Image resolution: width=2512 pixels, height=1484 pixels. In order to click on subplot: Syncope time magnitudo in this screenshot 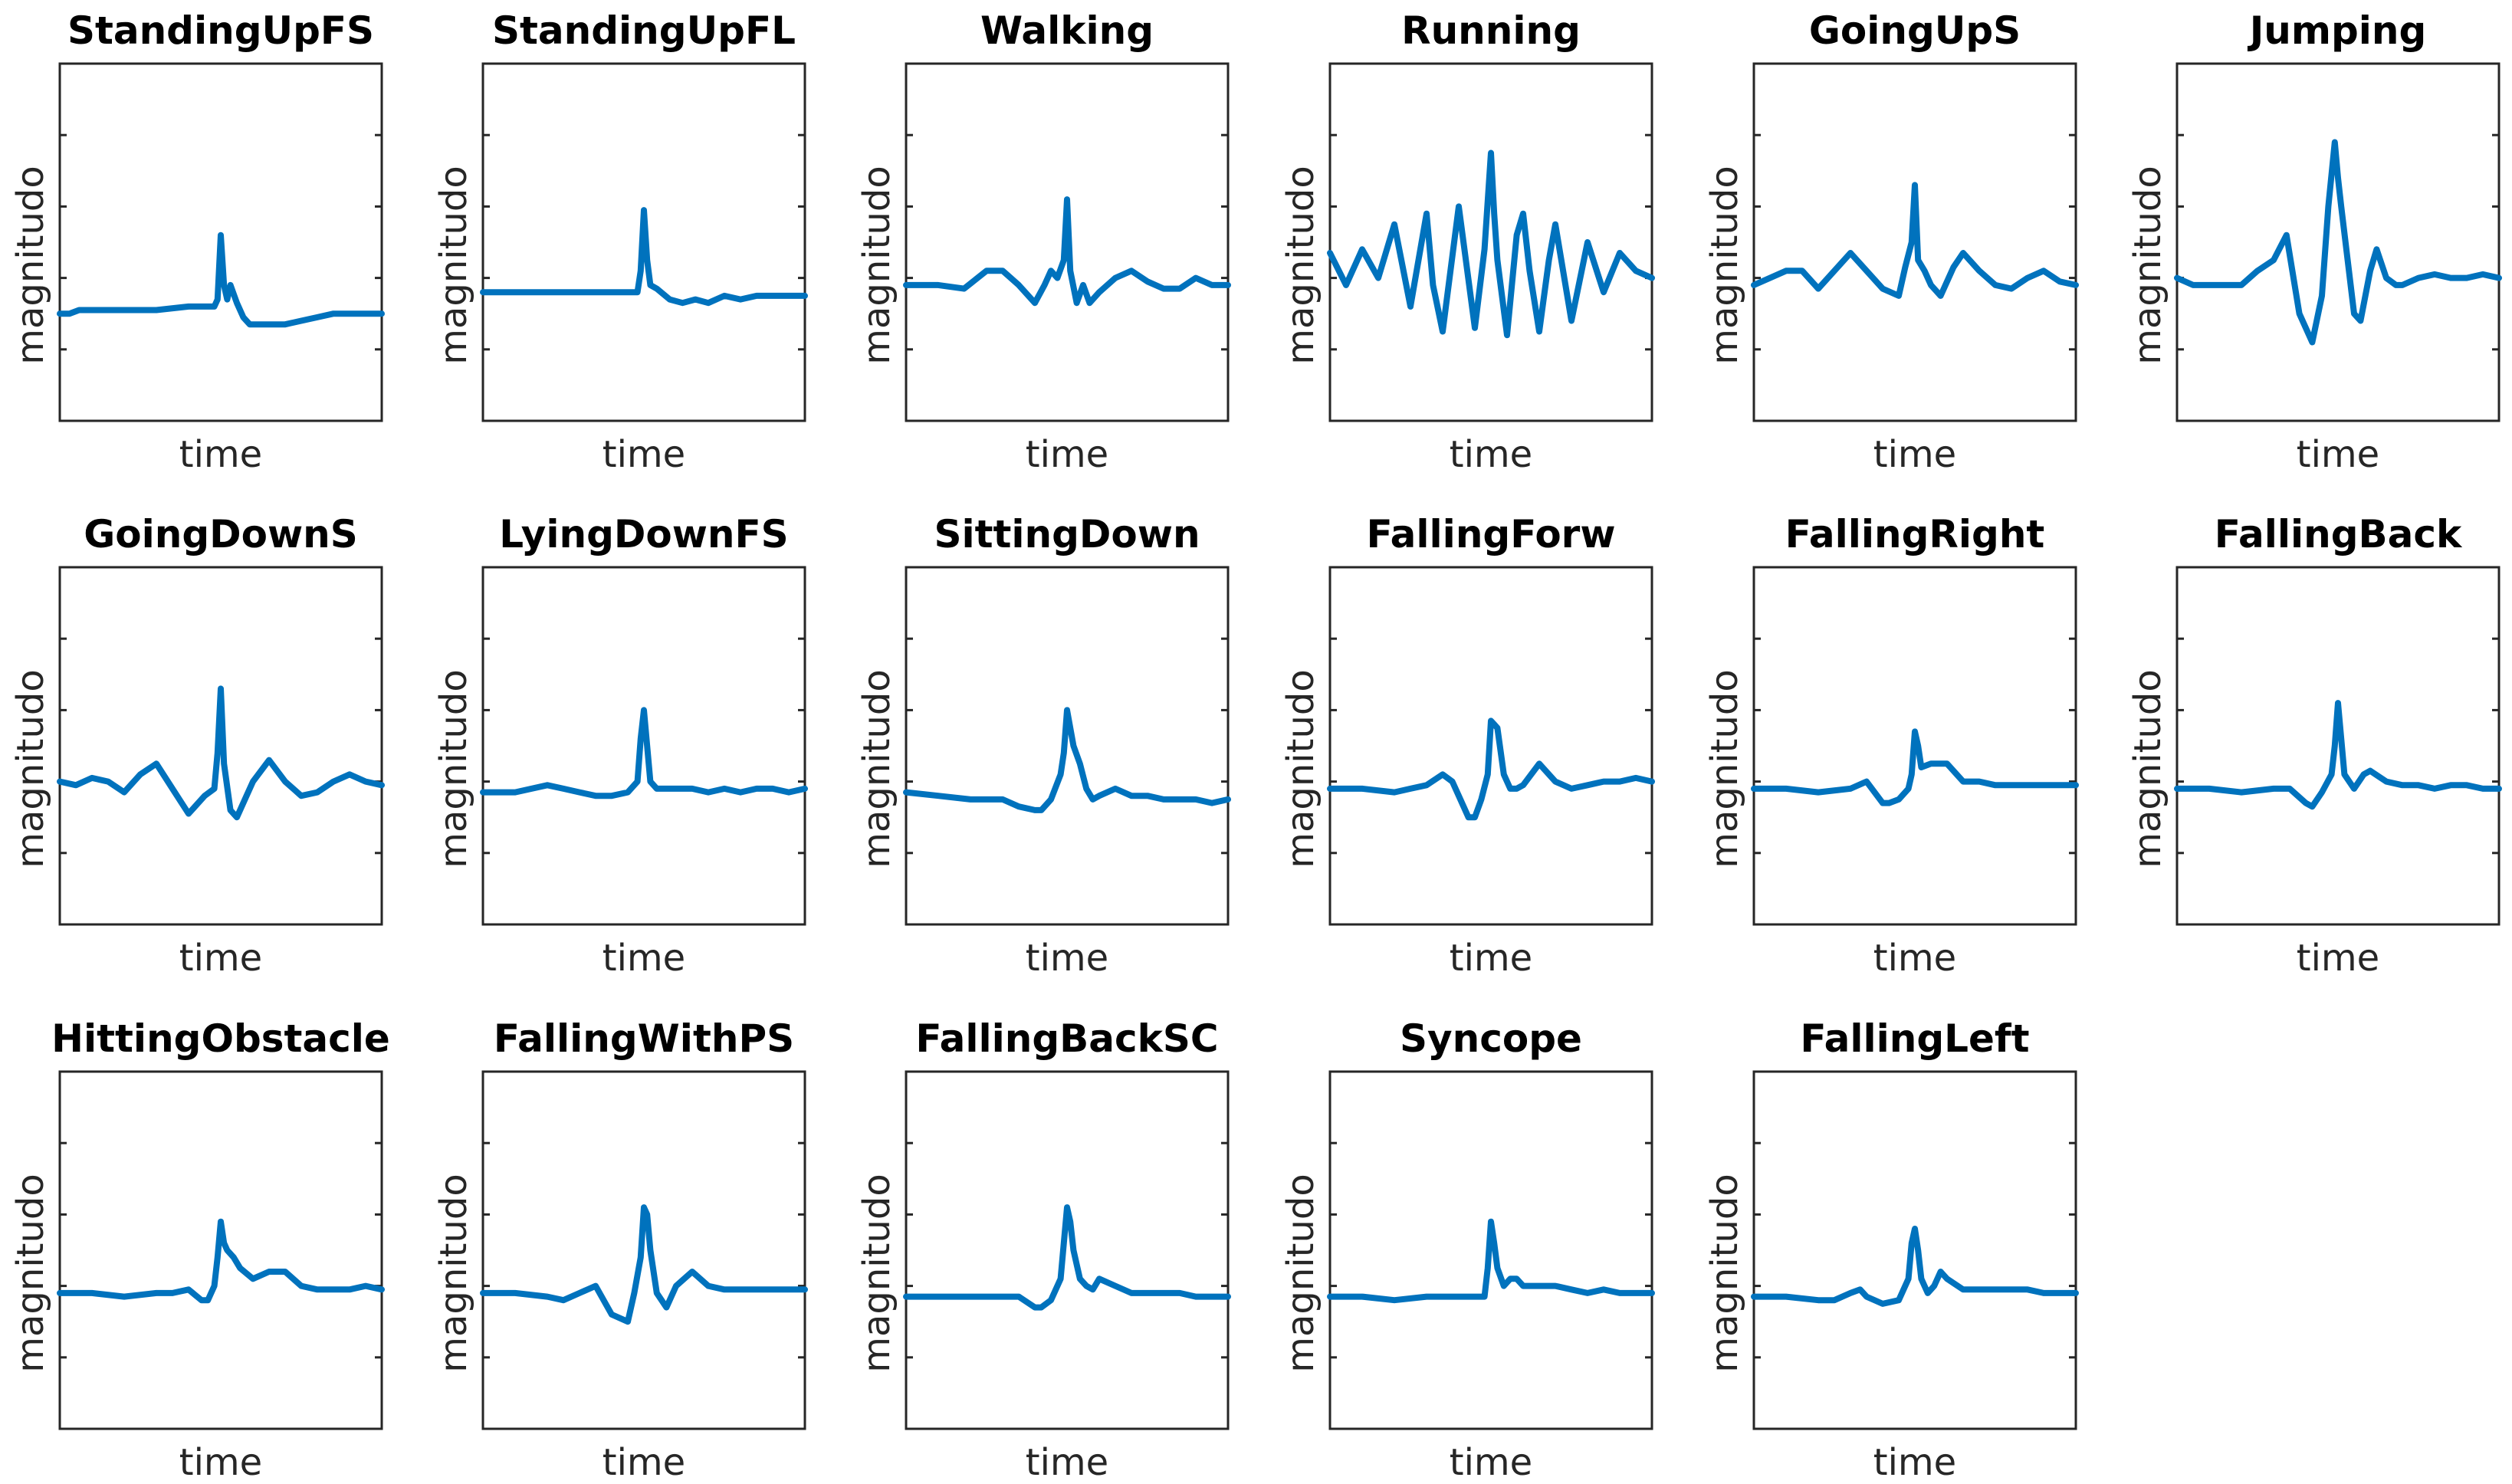, I will do `click(1467, 1250)`.